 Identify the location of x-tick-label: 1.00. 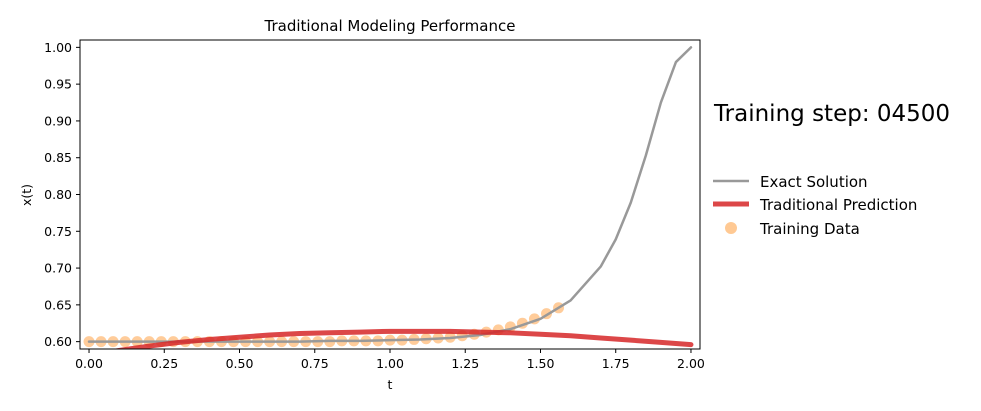
(390, 363).